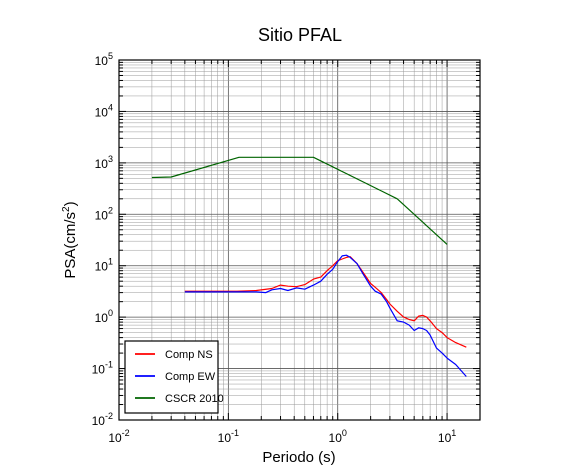  I want to click on y-axis-title: PSA(cm/s2), so click(70, 239).